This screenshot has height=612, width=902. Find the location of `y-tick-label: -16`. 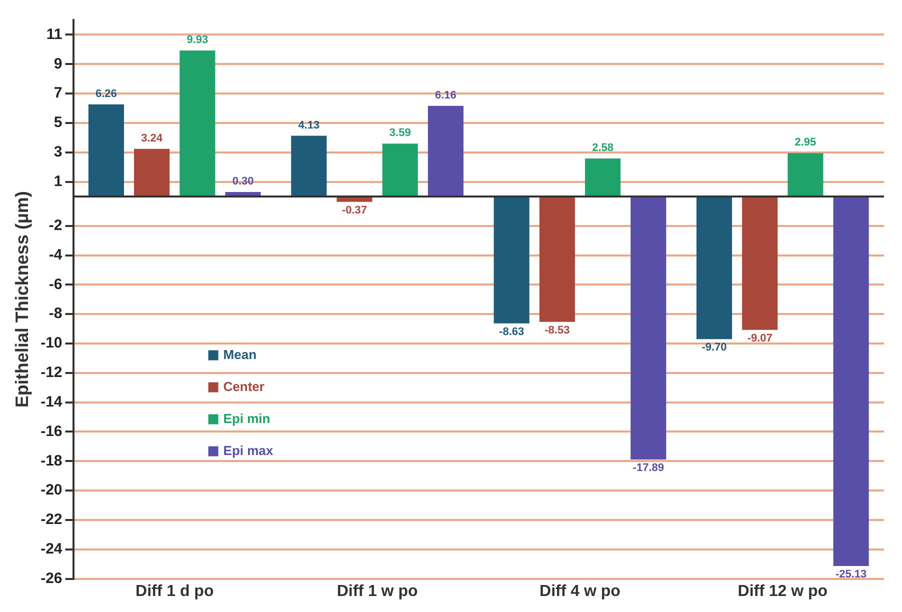

y-tick-label: -16 is located at coordinates (51, 431).